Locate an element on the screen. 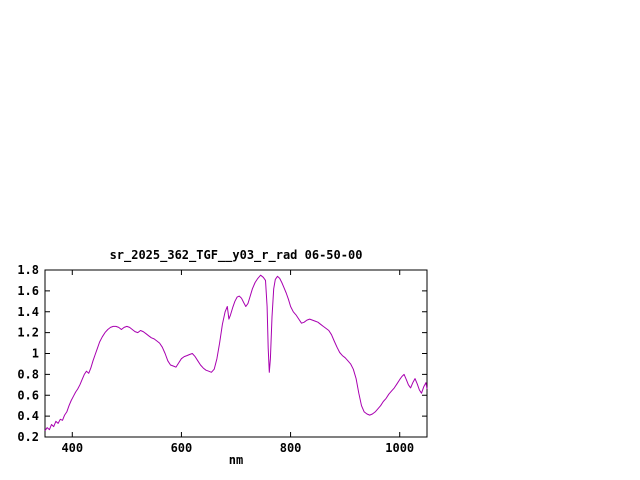 The width and height of the screenshot is (640, 480). y-tick-label: 0.2 is located at coordinates (28, 437).